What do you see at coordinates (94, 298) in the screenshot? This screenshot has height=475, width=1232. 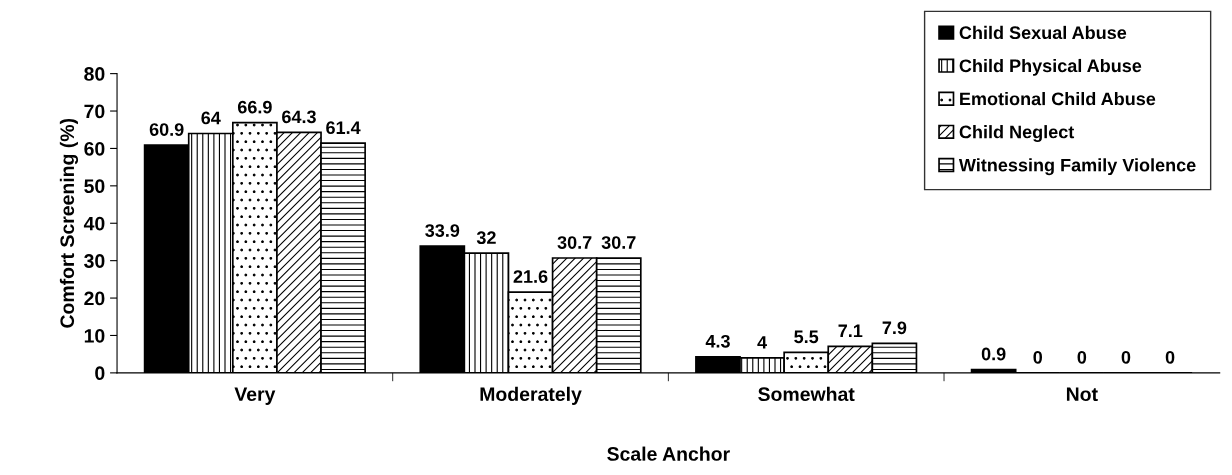 I see `y-tick-label: 20` at bounding box center [94, 298].